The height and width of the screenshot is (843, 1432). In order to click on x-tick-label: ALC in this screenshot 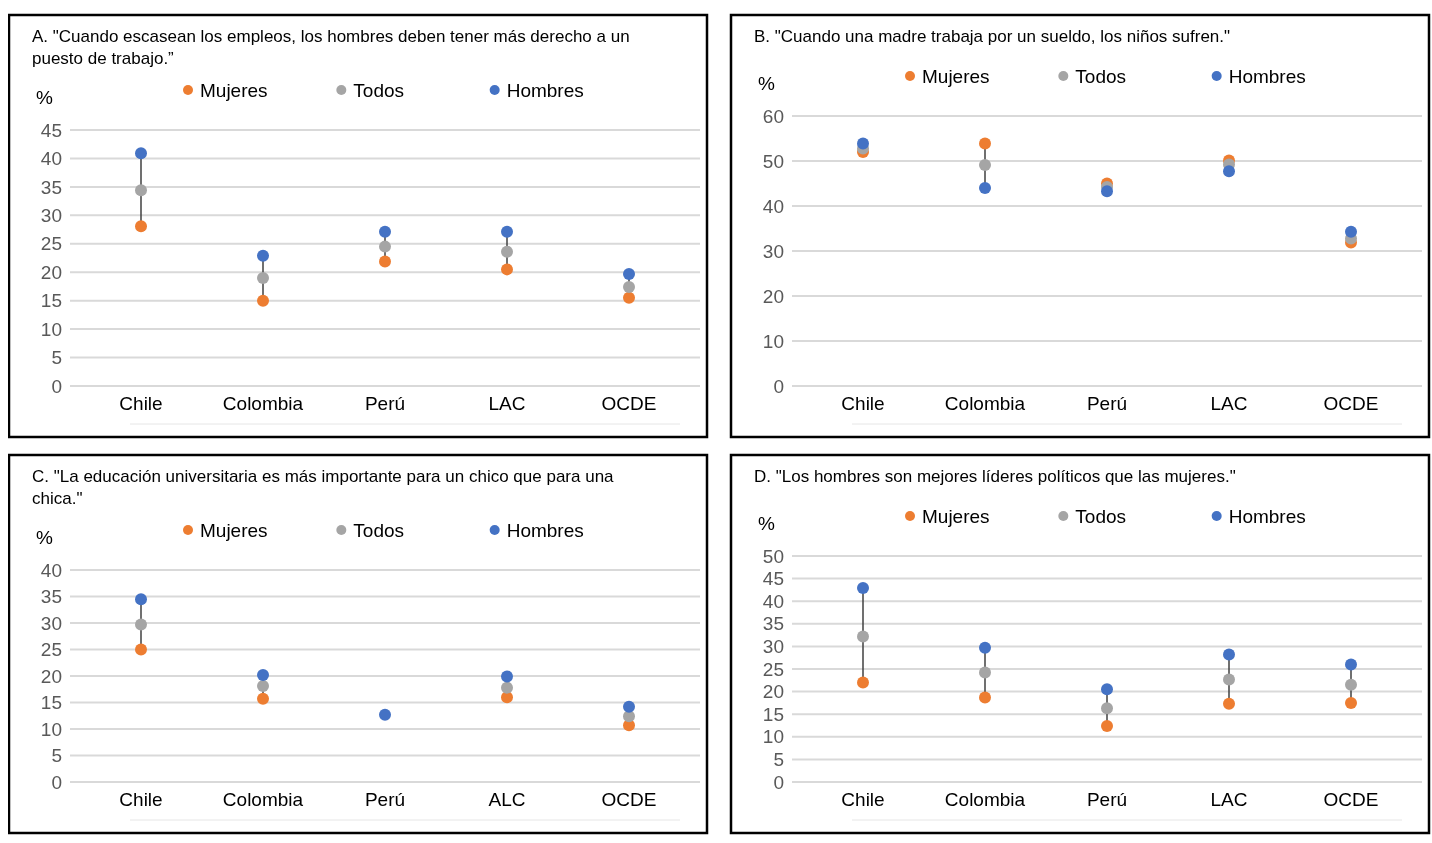, I will do `click(507, 799)`.